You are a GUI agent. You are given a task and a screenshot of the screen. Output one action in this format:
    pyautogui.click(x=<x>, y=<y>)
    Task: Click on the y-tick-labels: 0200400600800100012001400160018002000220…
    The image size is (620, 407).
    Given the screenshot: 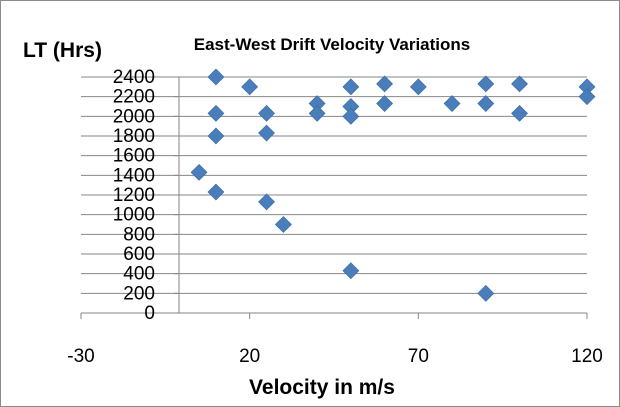 What is the action you would take?
    pyautogui.click(x=134, y=195)
    